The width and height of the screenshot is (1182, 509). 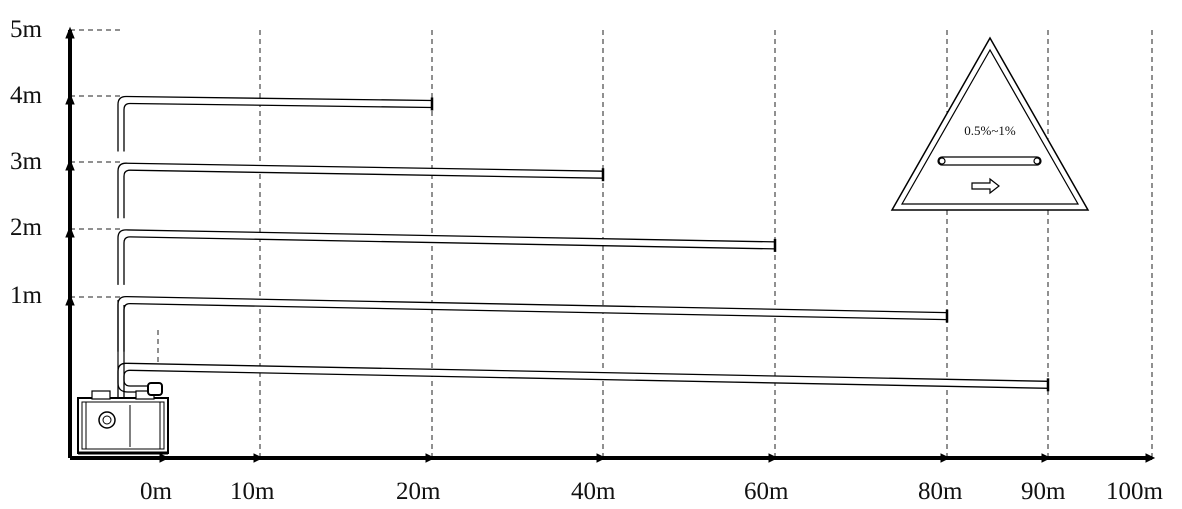 I want to click on distance-labels: 0m 10m 20m 40m 60m 80m 90m 100m, so click(x=652, y=491).